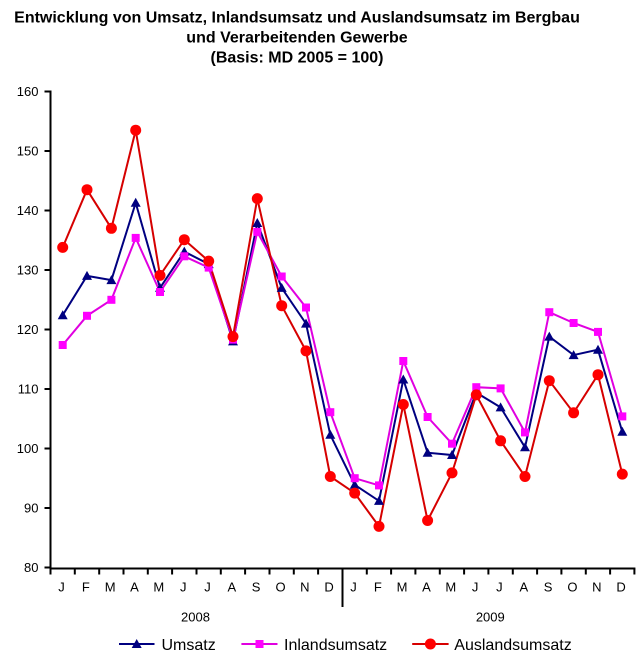 This screenshot has height=662, width=640. I want to click on svg-text: 120, so click(28, 329).